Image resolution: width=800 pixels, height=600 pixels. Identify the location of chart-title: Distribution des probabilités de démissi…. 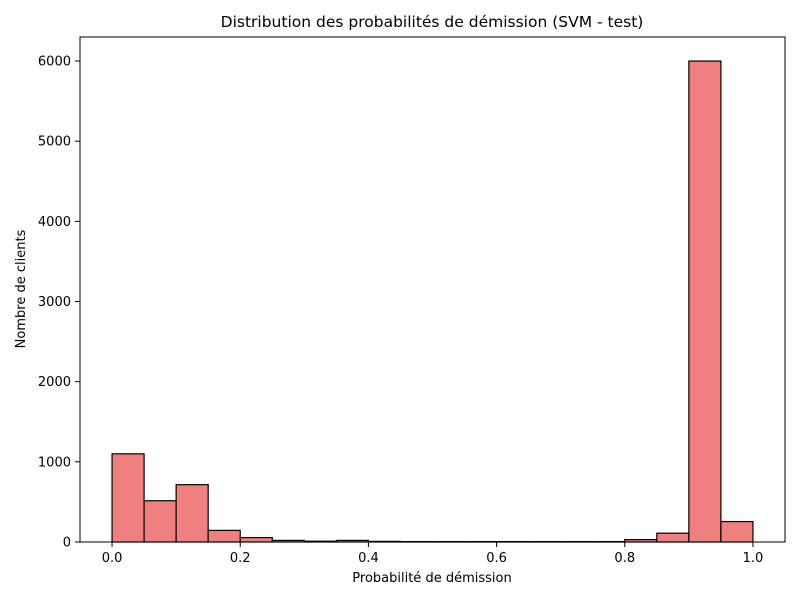
(432, 22).